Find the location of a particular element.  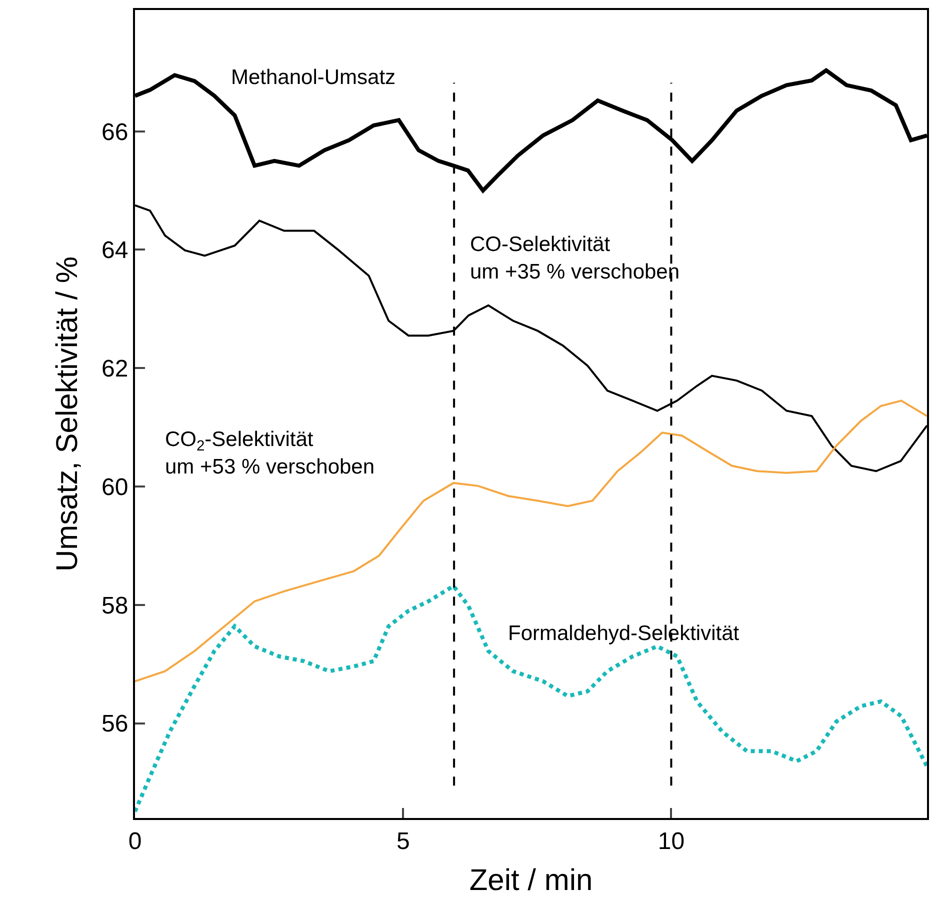

y-tick-label: 56 is located at coordinates (114, 724).